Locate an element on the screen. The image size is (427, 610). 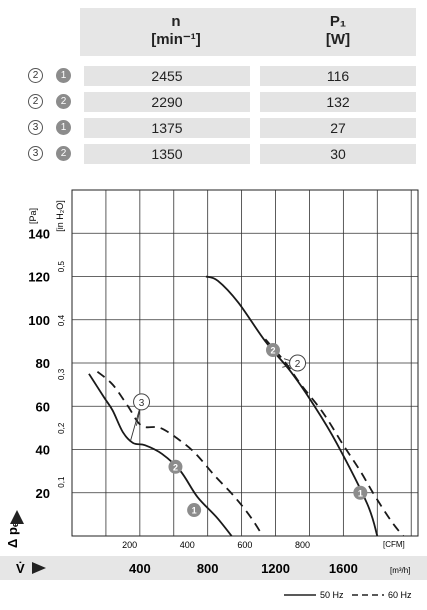
x-tick-label-cfm: 200 is located at coordinates (129, 545).